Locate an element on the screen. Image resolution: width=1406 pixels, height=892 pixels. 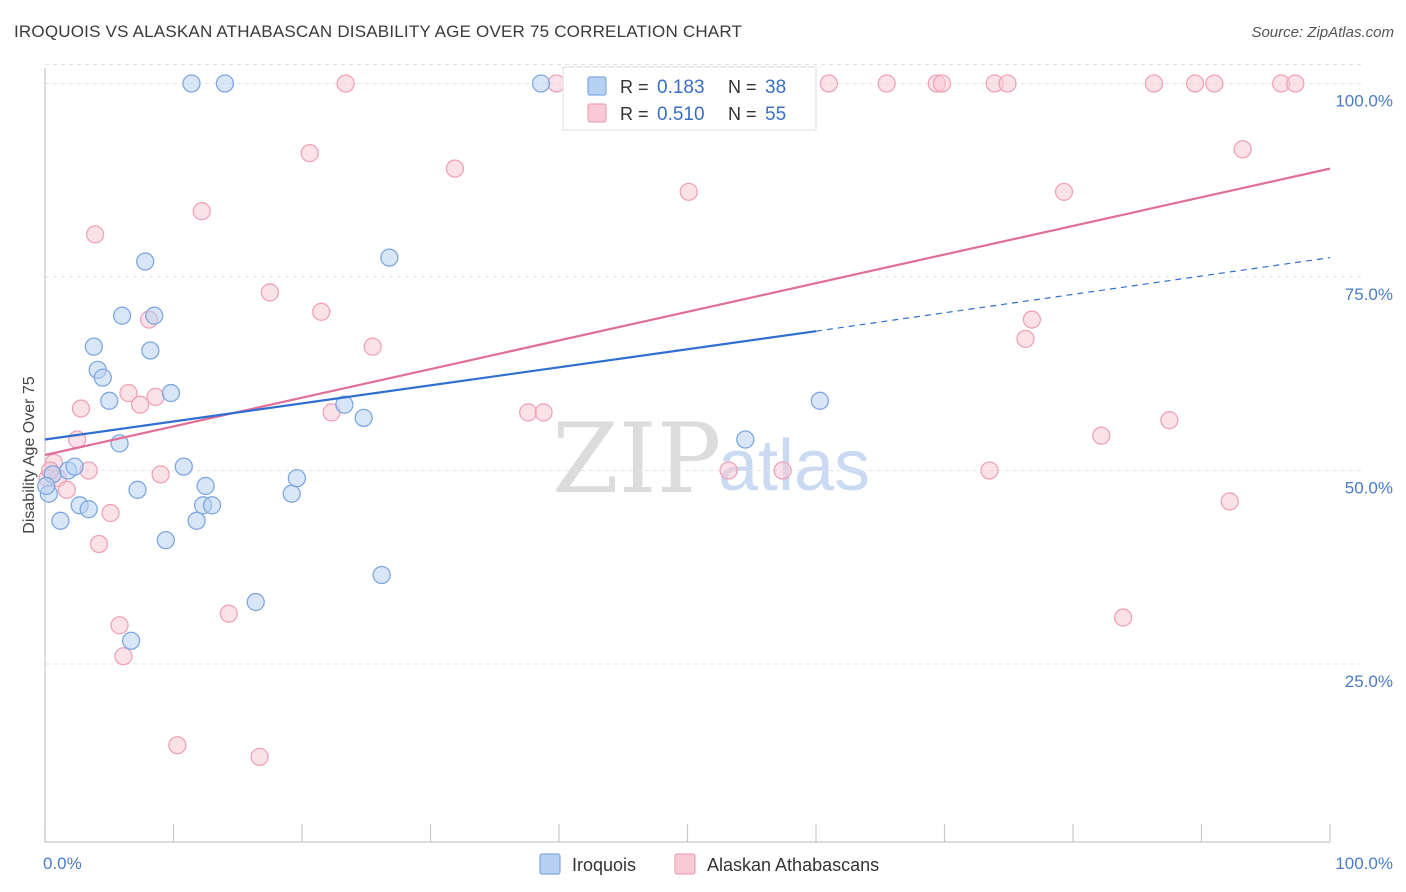
watermark-zip: ZIP is located at coordinates (636, 459).